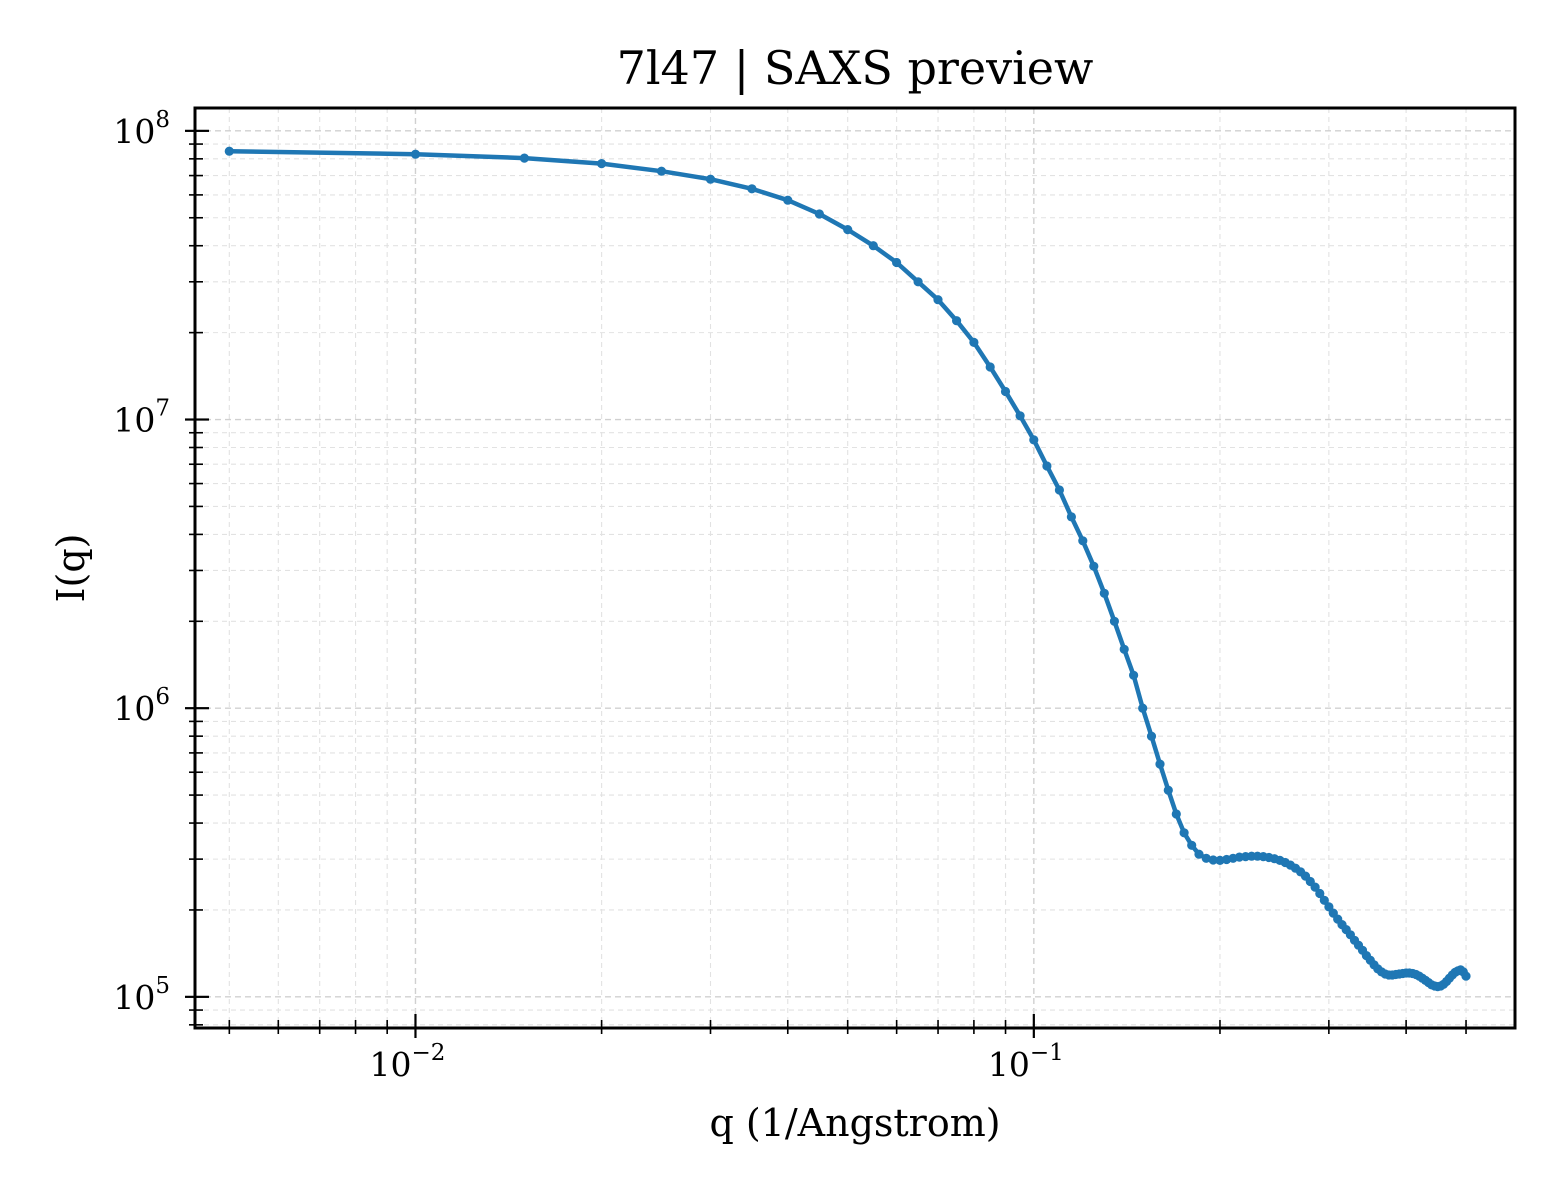 Image resolution: width=1560 pixels, height=1200 pixels. I want to click on chart-title: 7l47 | SAXS preview, so click(855, 68).